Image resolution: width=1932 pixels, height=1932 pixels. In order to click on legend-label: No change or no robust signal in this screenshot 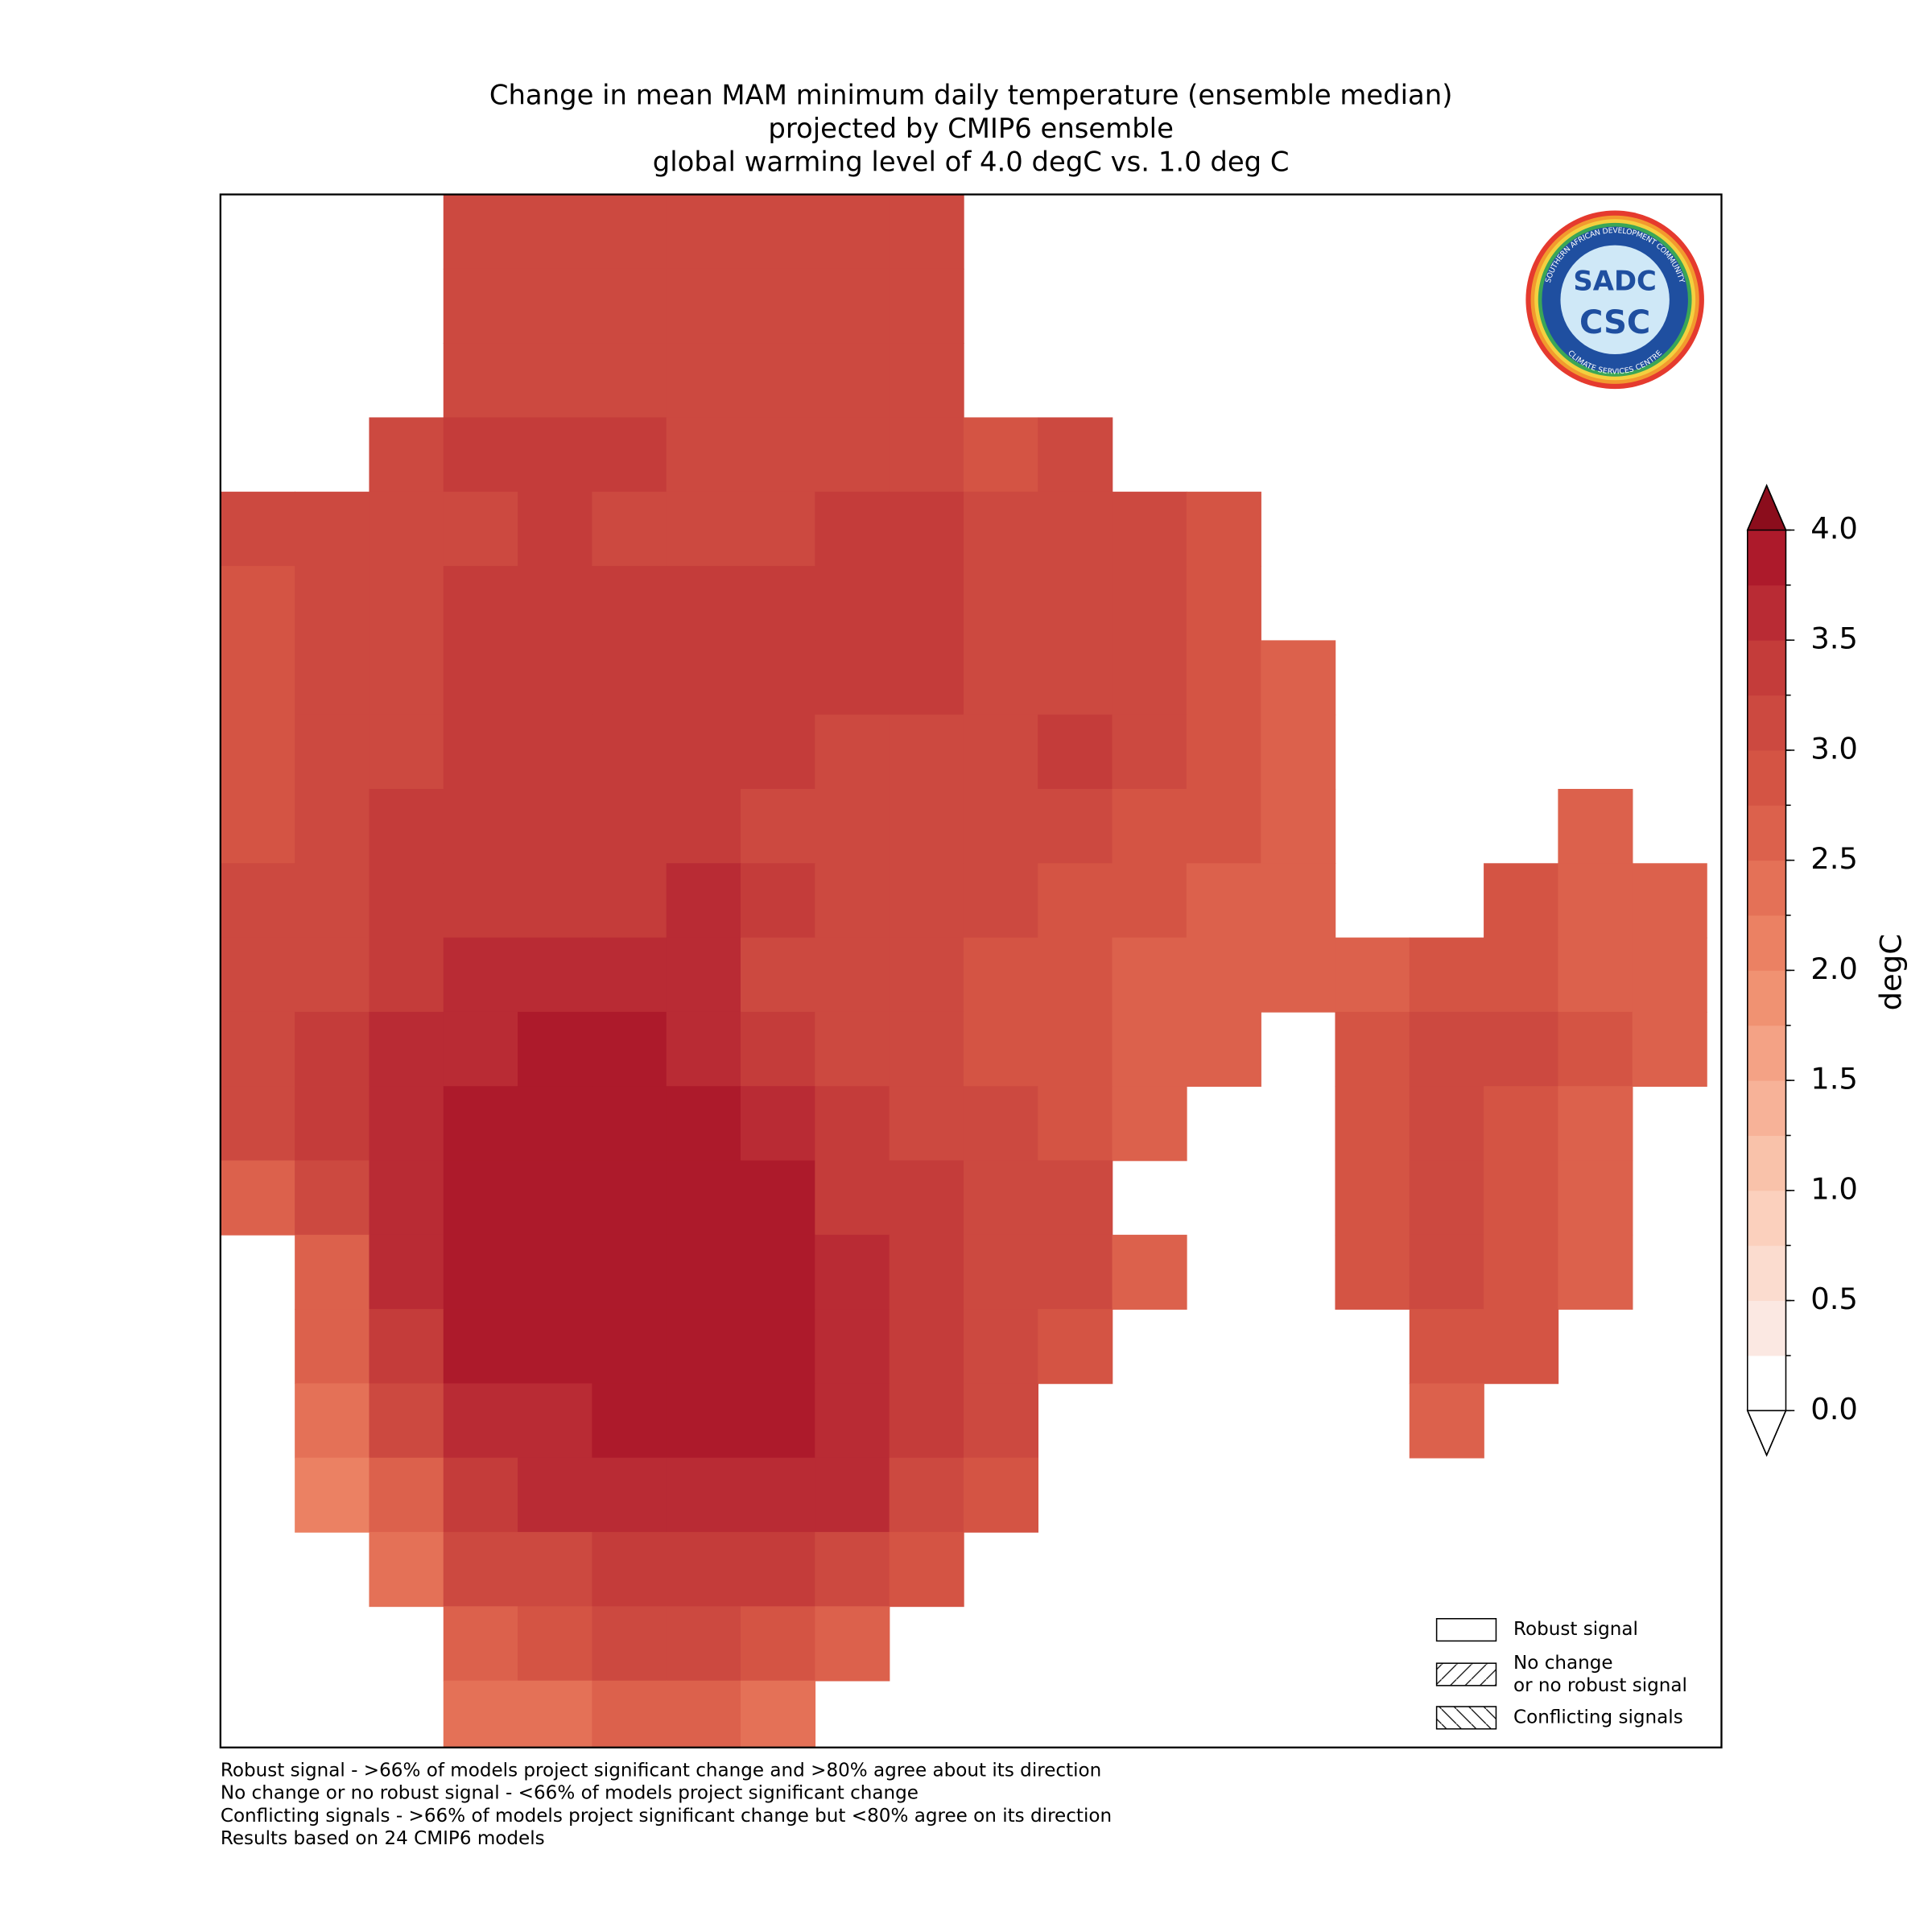, I will do `click(1600, 1674)`.